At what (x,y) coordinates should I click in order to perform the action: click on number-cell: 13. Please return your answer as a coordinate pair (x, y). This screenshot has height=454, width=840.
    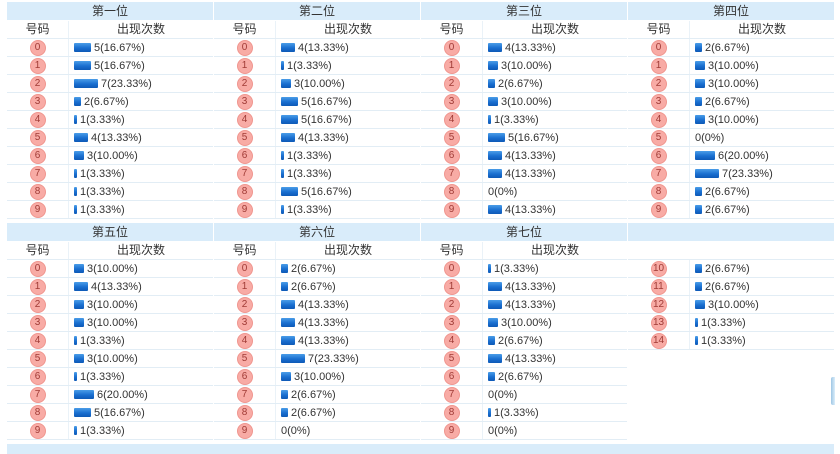
    Looking at the image, I should click on (659, 322).